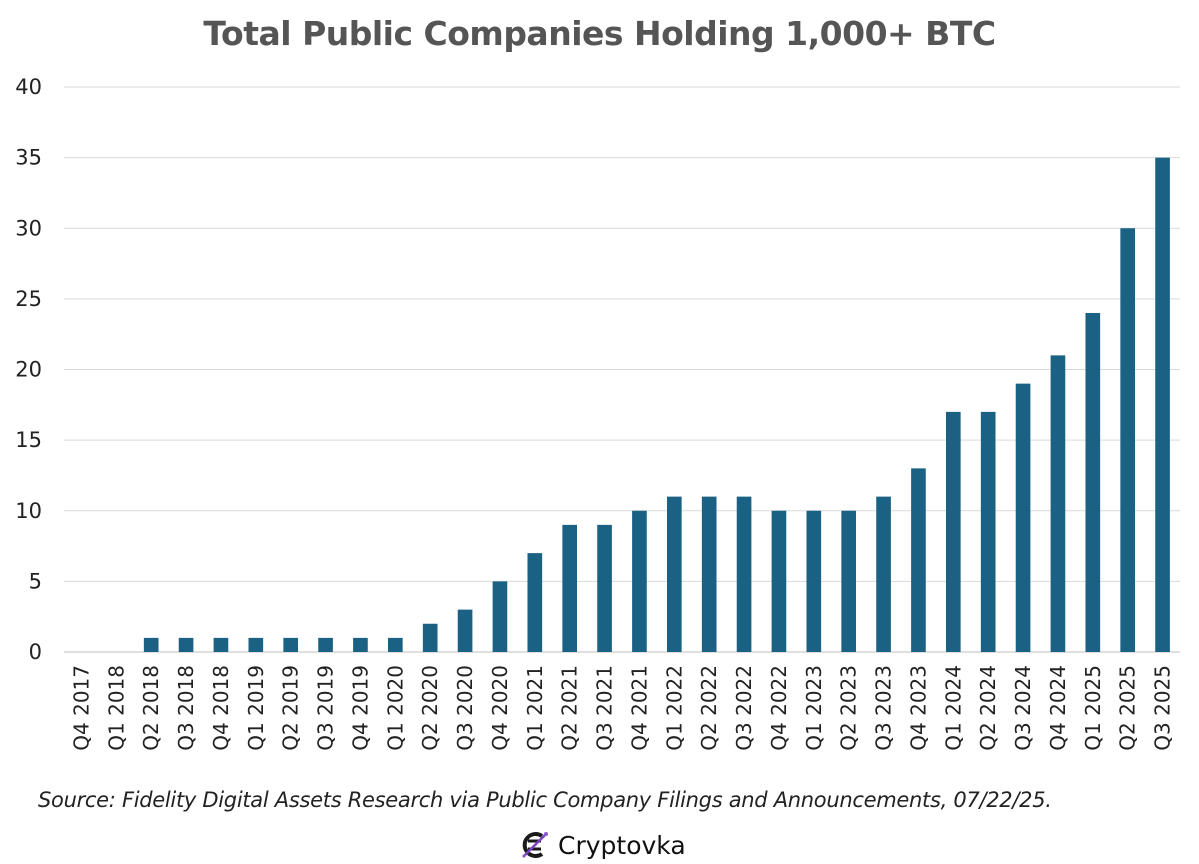 This screenshot has height=864, width=1199. What do you see at coordinates (605, 708) in the screenshot?
I see `x-tick-label: Q3 2021` at bounding box center [605, 708].